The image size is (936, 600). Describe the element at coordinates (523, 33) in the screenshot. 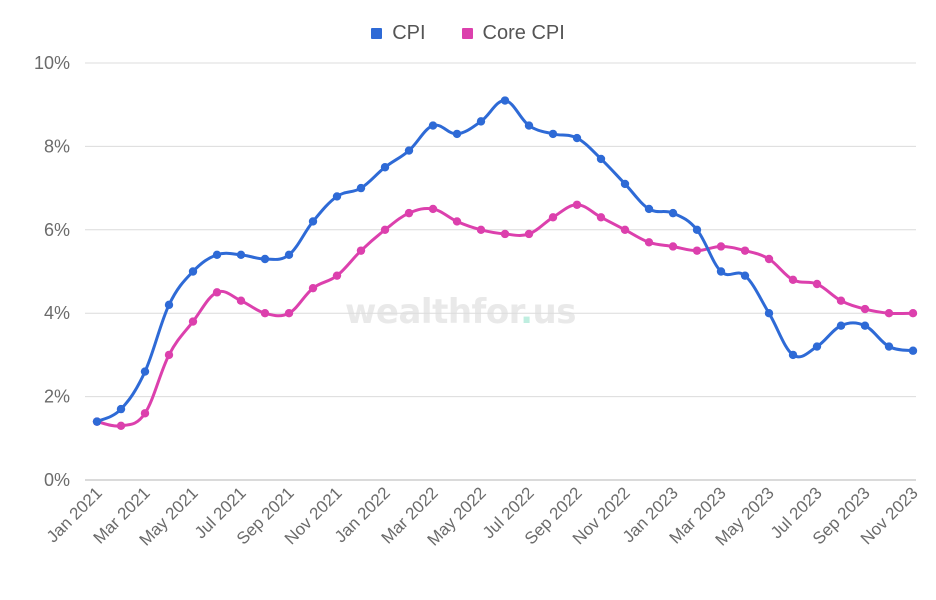

I see `legend-label-core-cpi: Core CPI` at that location.